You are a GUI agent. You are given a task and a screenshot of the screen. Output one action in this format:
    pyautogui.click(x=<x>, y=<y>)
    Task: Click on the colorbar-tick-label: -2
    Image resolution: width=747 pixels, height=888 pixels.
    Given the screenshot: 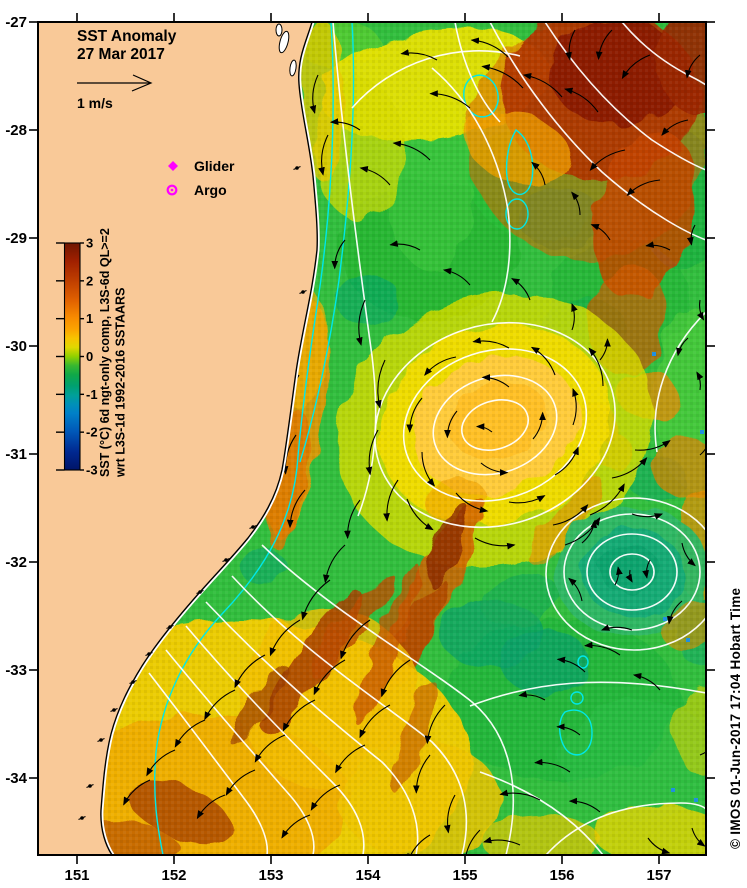 What is the action you would take?
    pyautogui.click(x=92, y=432)
    